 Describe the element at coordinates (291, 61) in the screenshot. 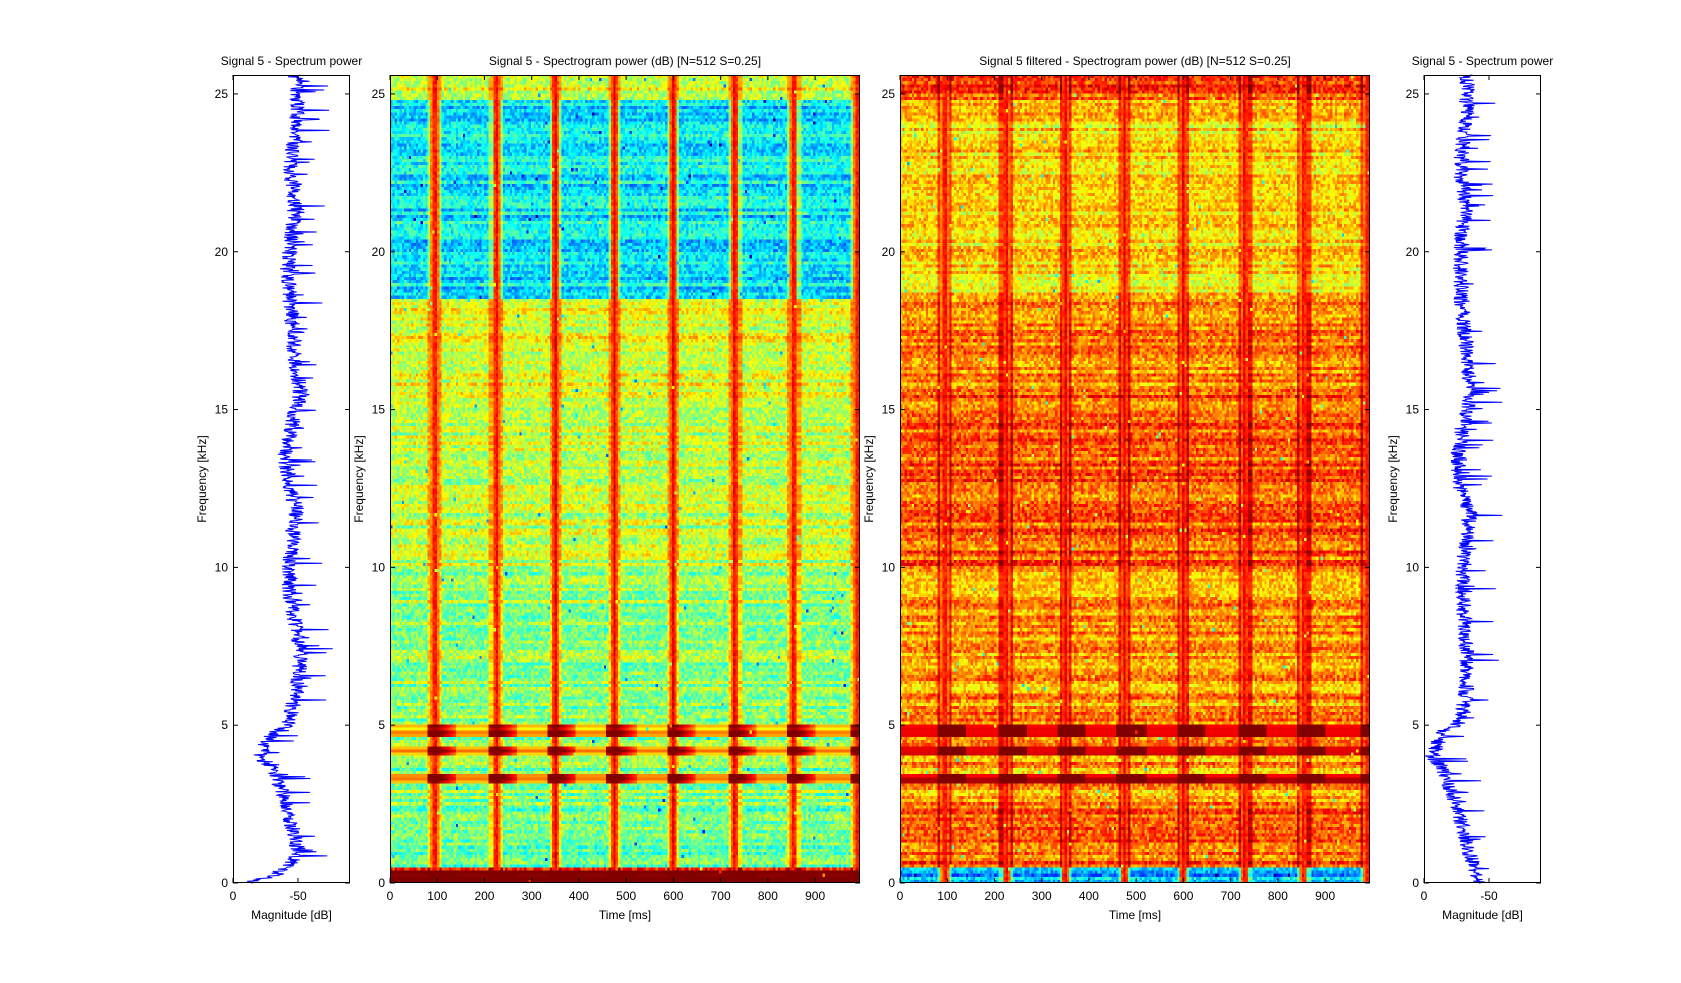

I see `spectrum-left-title: Signal 5 - Spectrum power` at that location.